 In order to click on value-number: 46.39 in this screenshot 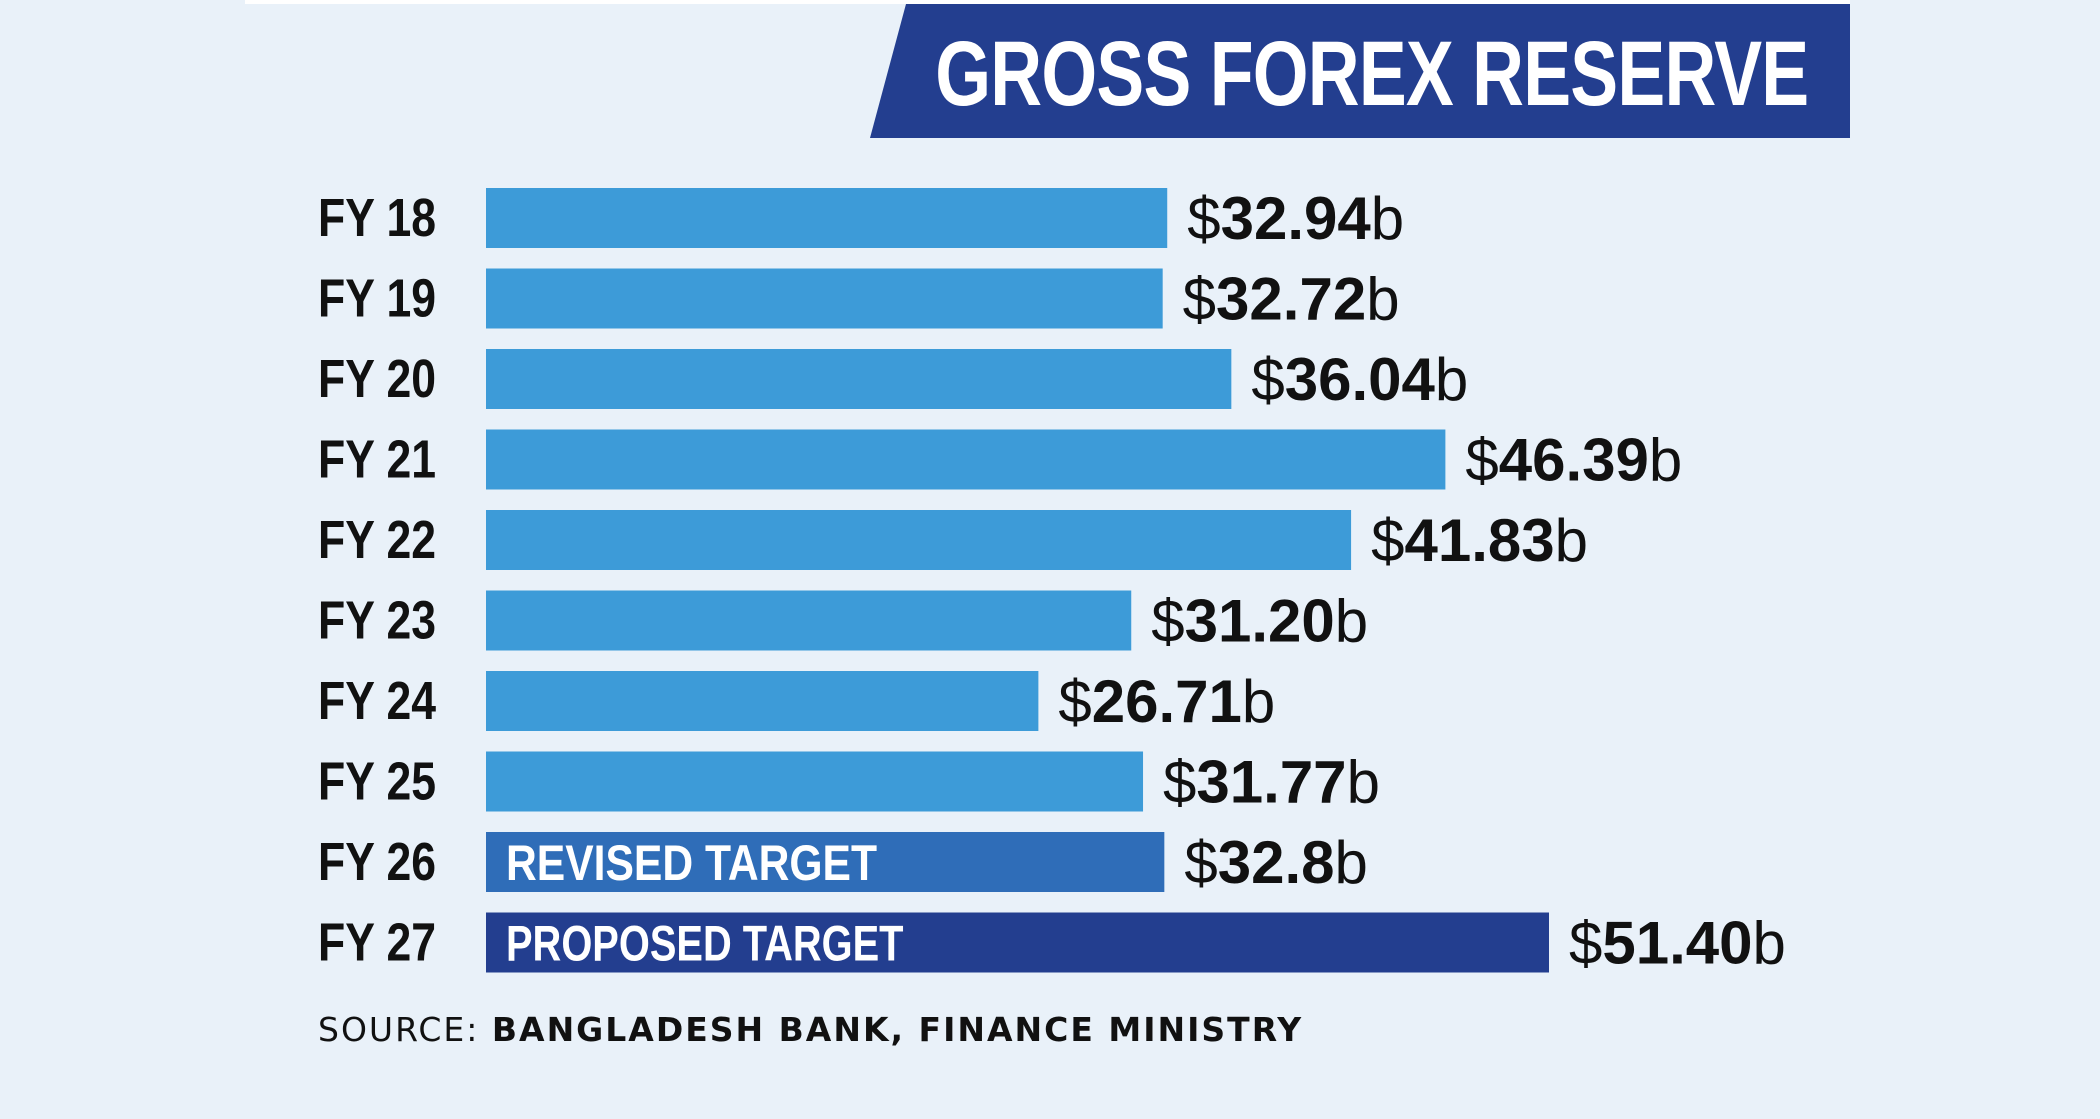, I will do `click(1574, 460)`.